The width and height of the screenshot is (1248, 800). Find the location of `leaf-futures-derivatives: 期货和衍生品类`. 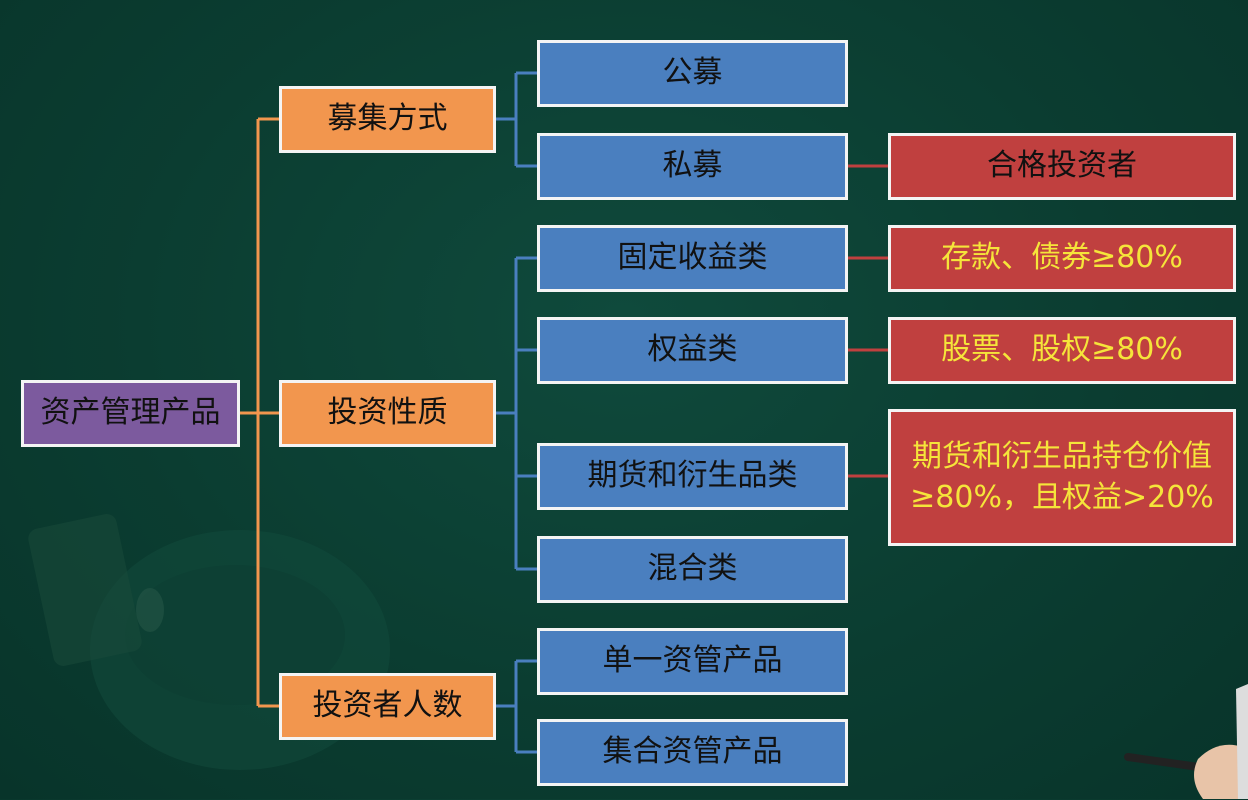

leaf-futures-derivatives: 期货和衍生品类 is located at coordinates (692, 476).